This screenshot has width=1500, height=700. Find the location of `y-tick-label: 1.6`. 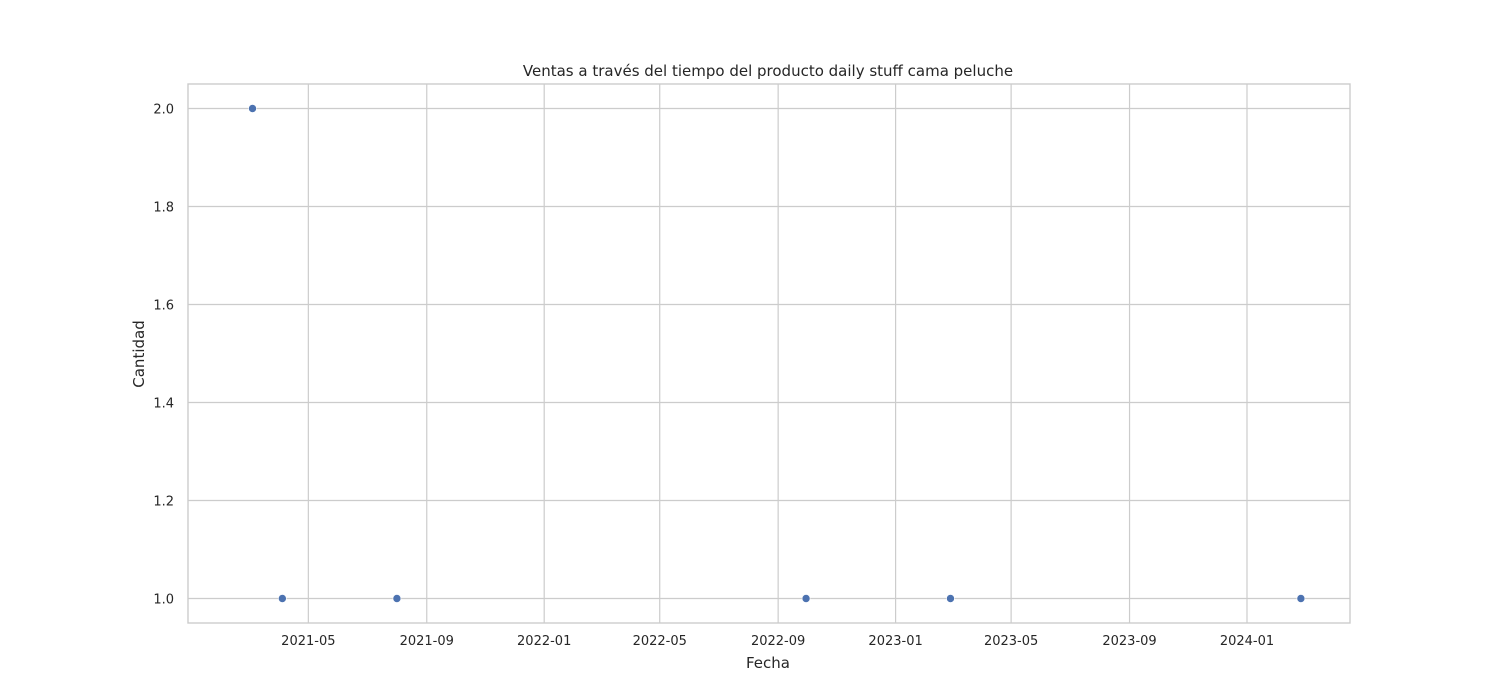

y-tick-label: 1.6 is located at coordinates (163, 306).